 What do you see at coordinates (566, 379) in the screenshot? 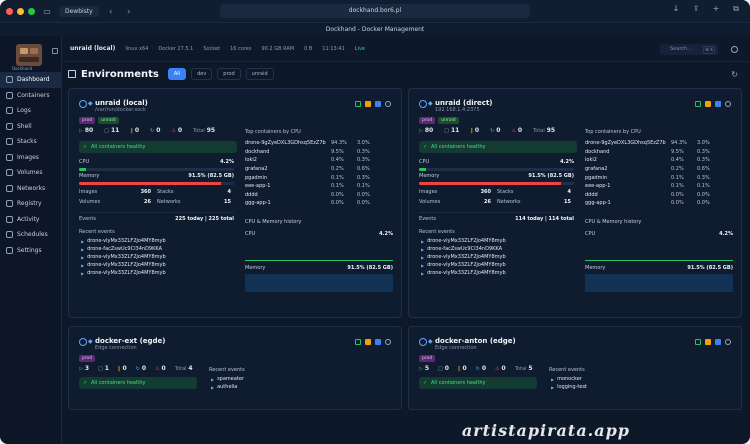
I see `list-item: ▶ monocker` at bounding box center [566, 379].